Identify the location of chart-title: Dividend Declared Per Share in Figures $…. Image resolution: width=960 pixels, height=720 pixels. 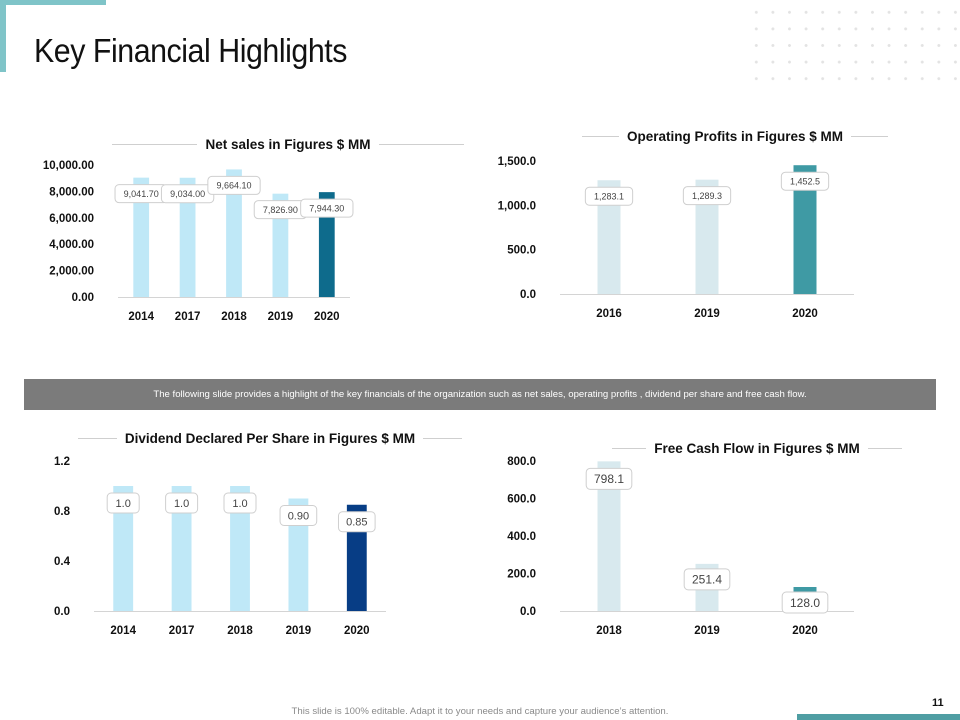
(270, 438).